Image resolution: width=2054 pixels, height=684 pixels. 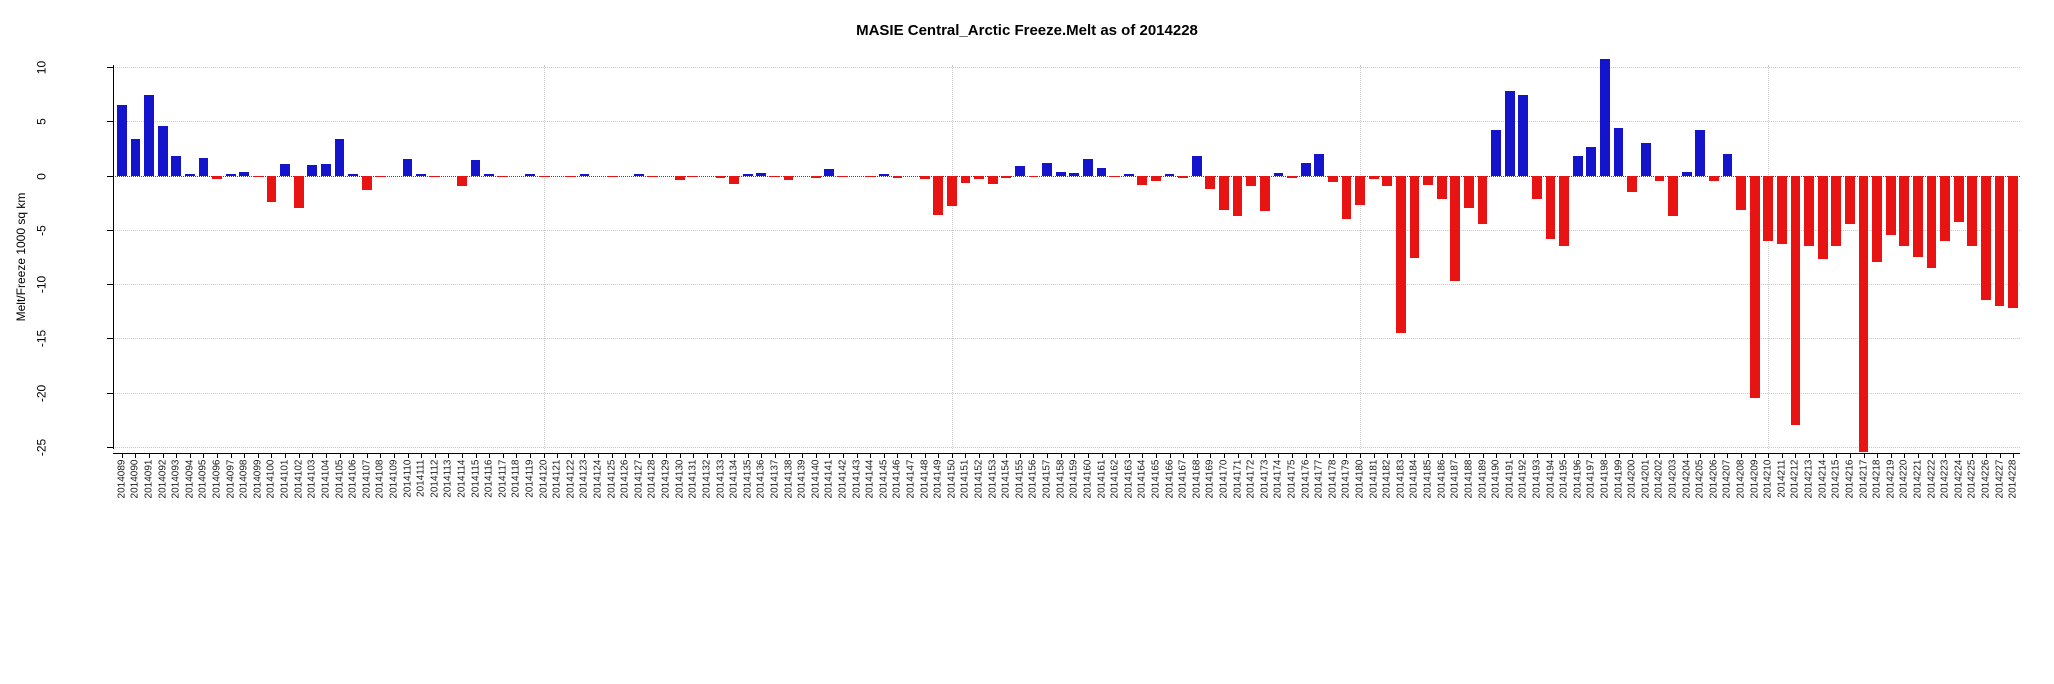 What do you see at coordinates (1278, 479) in the screenshot?
I see `x-tick-label: 2014174` at bounding box center [1278, 479].